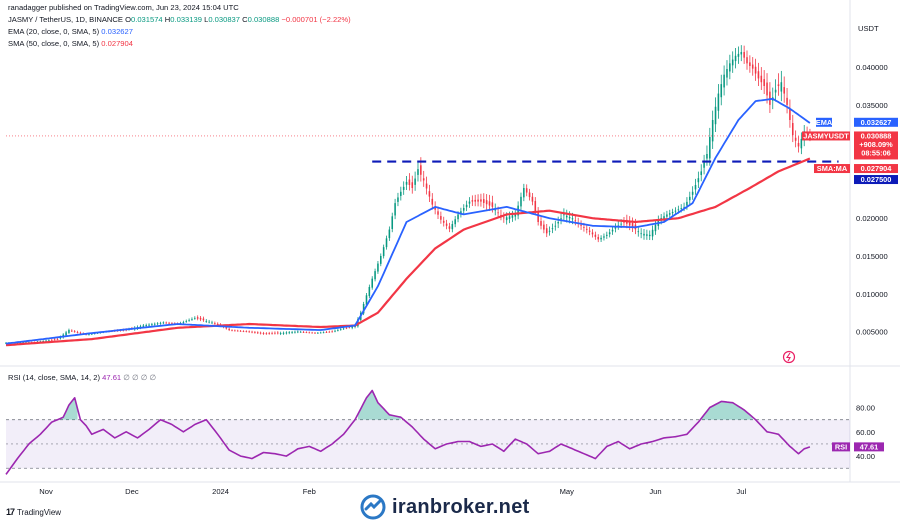 The height and width of the screenshot is (524, 900). What do you see at coordinates (39, 512) in the screenshot?
I see `tradingview-label: TradingView` at bounding box center [39, 512].